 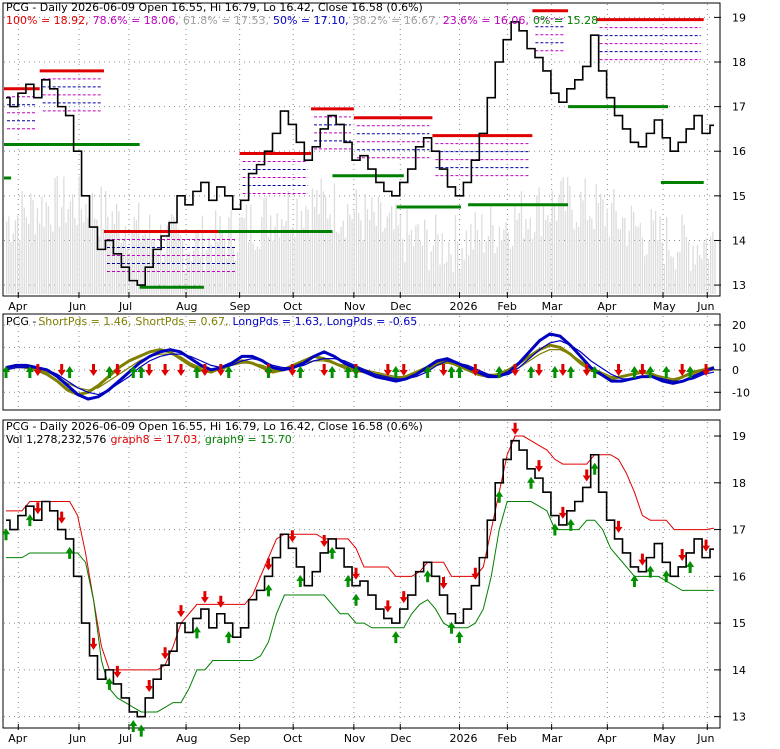 I want to click on x-tick-label: Mar, so click(x=552, y=738).